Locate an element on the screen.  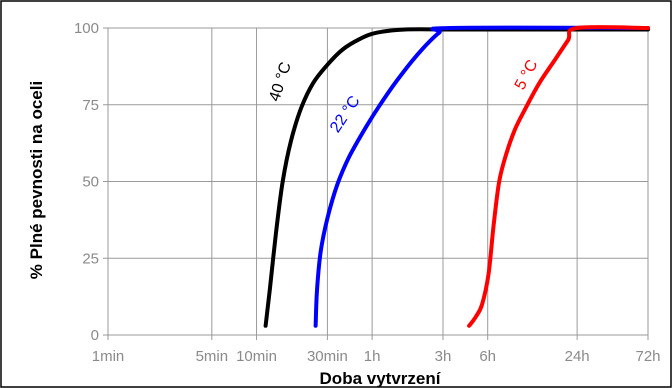
x-tick-label: 30min is located at coordinates (327, 356).